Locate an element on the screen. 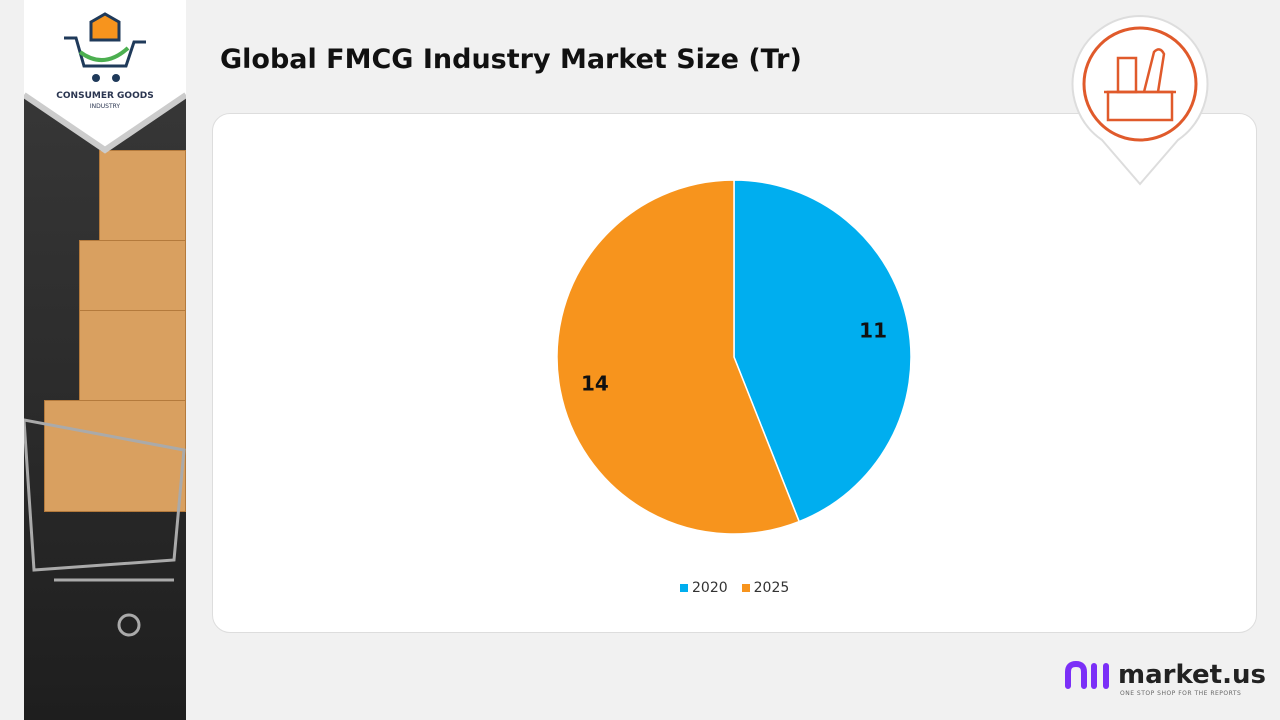 The height and width of the screenshot is (720, 1280). legend-label: 2020 is located at coordinates (710, 588).